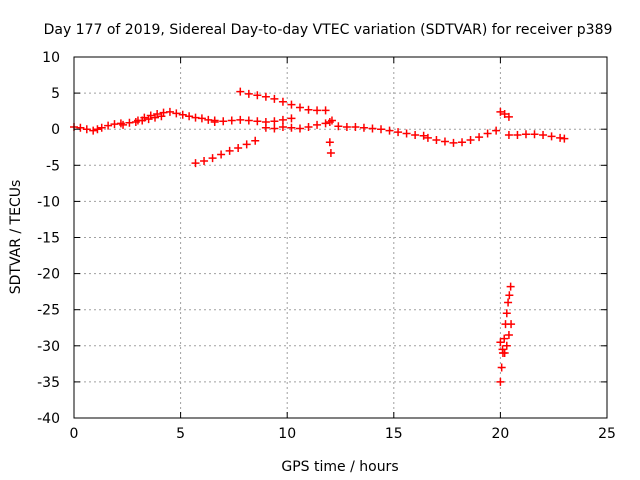  I want to click on series-arc-M, so click(505, 334).